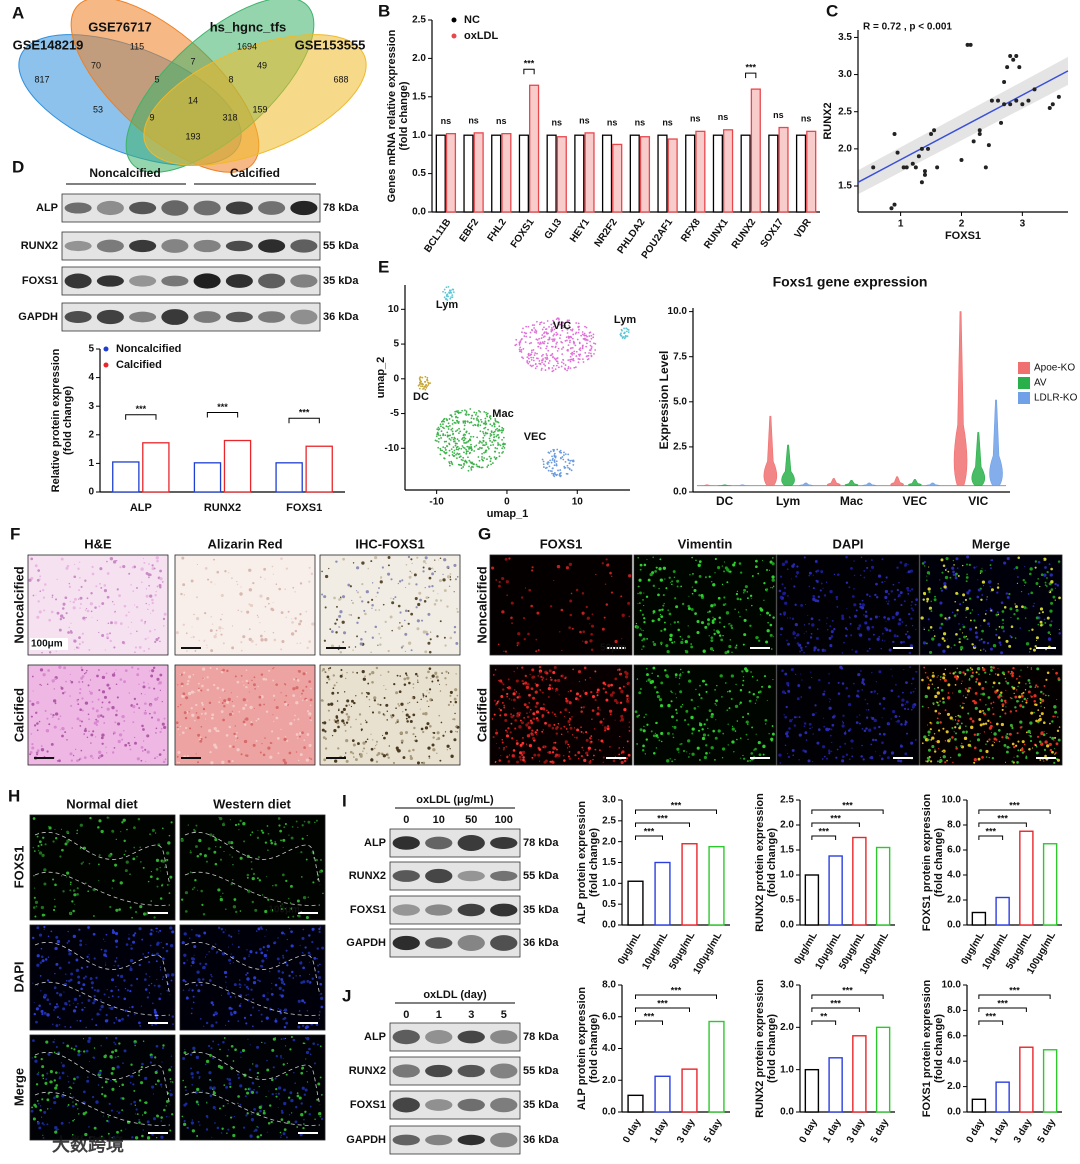 This screenshot has height=1164, width=1080. Describe the element at coordinates (932, 484) in the screenshot. I see `violin` at that location.